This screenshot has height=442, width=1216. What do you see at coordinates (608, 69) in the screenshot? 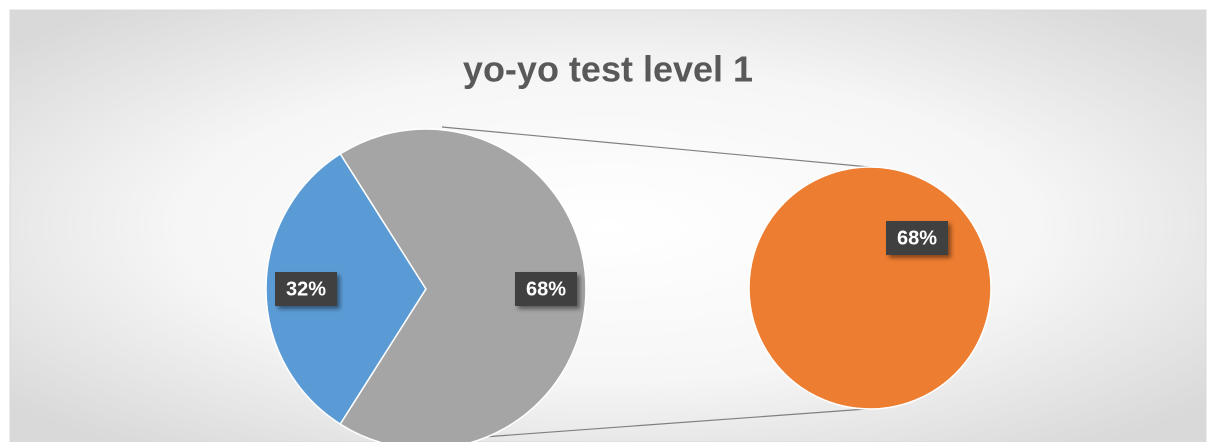
I see `chart-title: yo-yo test level 1` at bounding box center [608, 69].